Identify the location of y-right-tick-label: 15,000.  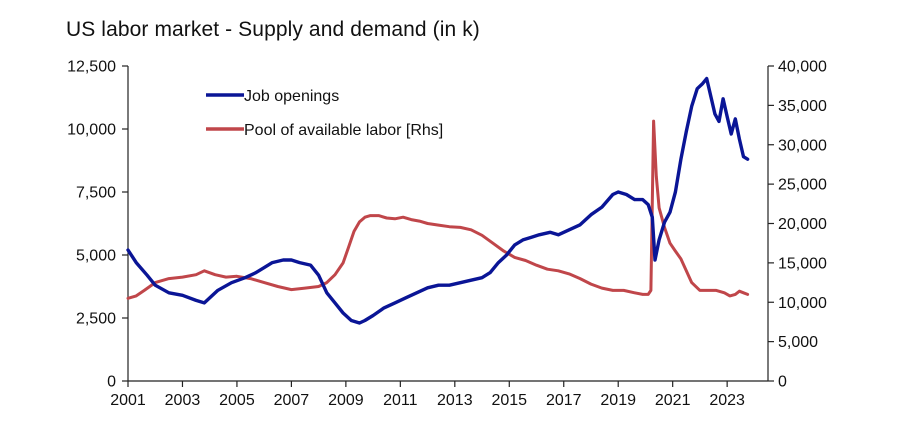
(802, 263).